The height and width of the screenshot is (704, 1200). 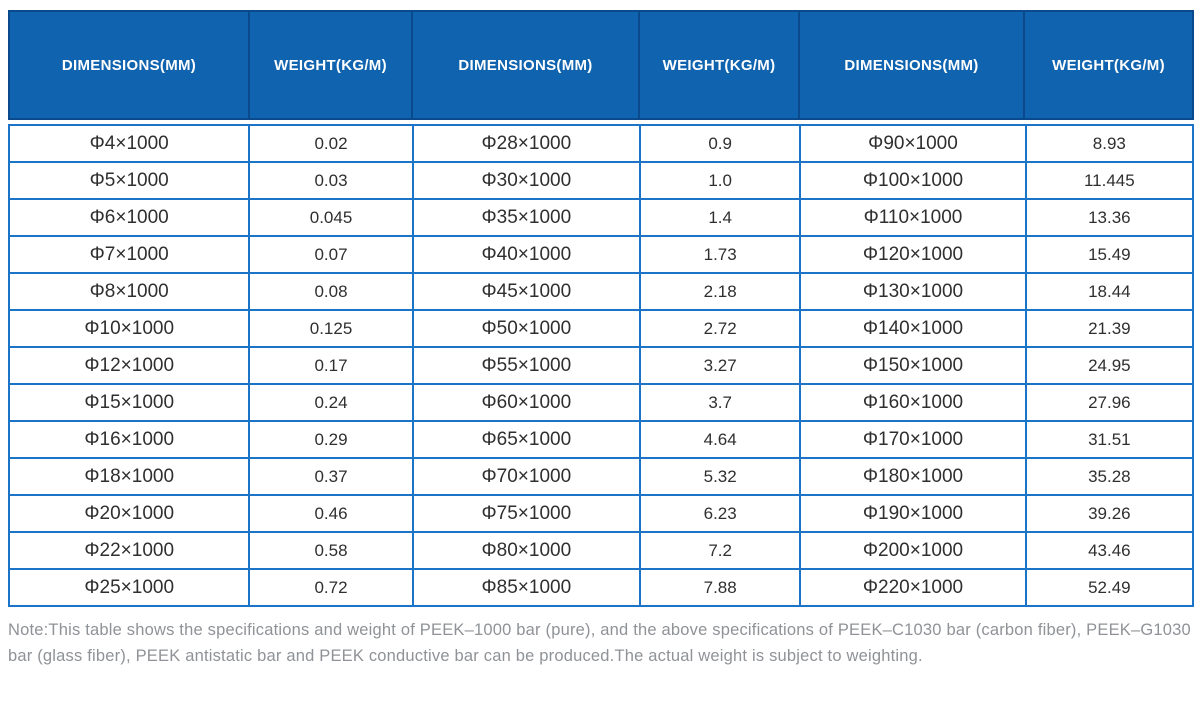 What do you see at coordinates (720, 217) in the screenshot?
I see `weight-cell: 1.4` at bounding box center [720, 217].